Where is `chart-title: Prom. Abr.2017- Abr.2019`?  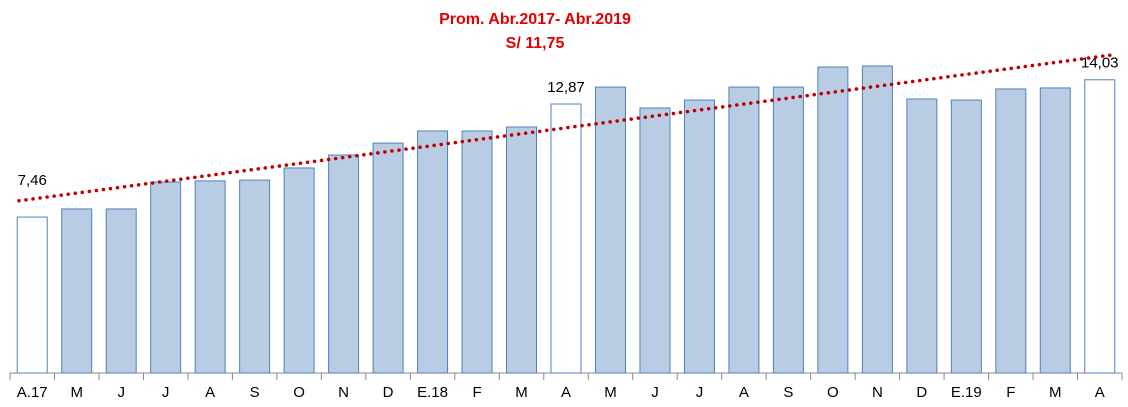
chart-title: Prom. Abr.2017- Abr.2019 is located at coordinates (535, 19).